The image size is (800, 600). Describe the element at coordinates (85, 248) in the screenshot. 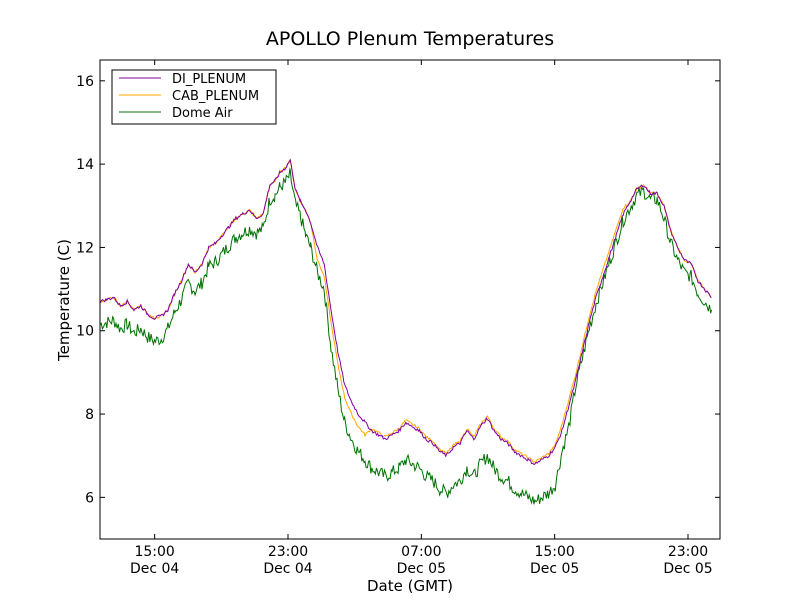

I see `y-tick-label: 12` at that location.